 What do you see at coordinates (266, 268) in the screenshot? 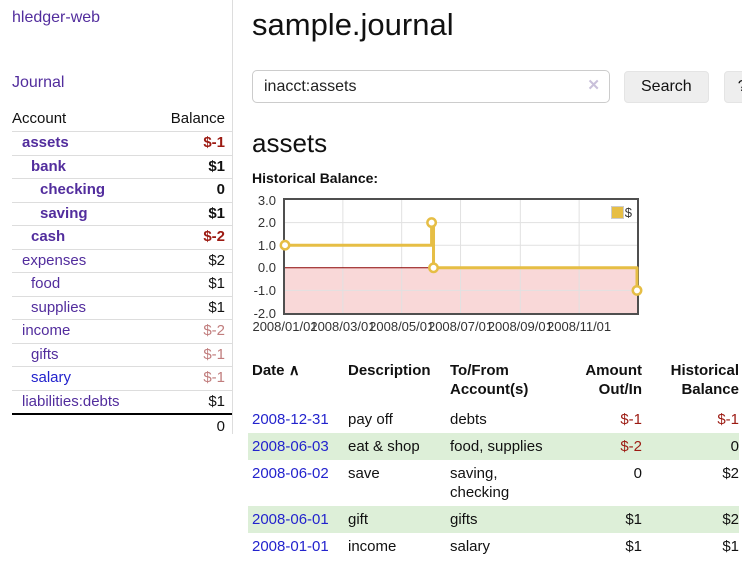
I see `y-axis-tick-label: 0.0` at bounding box center [266, 268].